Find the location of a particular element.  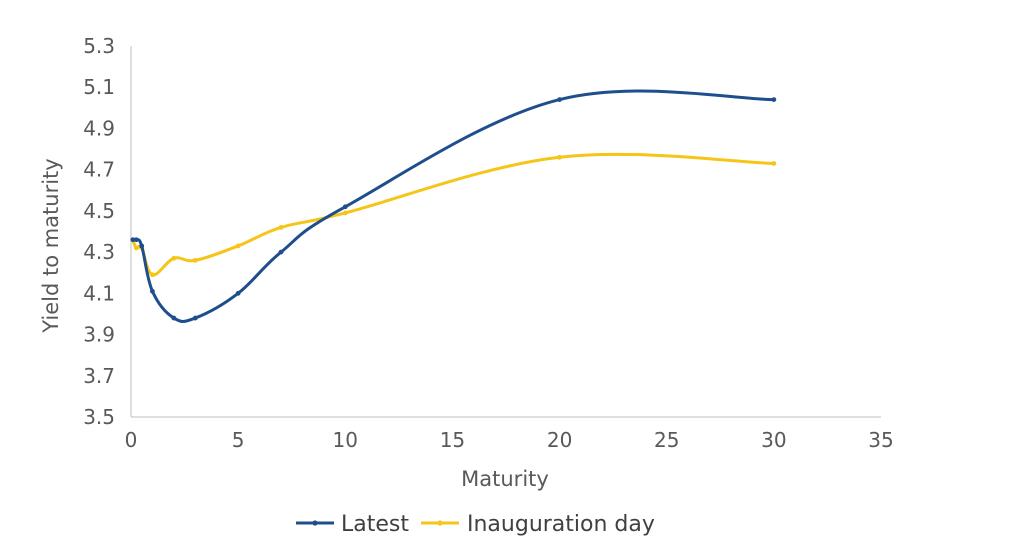

x-tick-label: 15 is located at coordinates (452, 440).